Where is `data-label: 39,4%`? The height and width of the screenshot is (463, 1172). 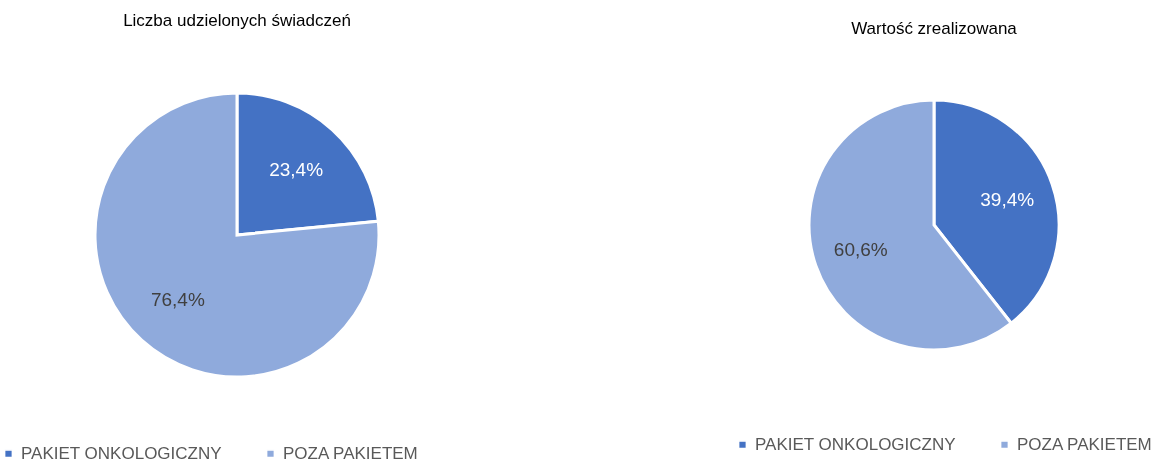 data-label: 39,4% is located at coordinates (1007, 199).